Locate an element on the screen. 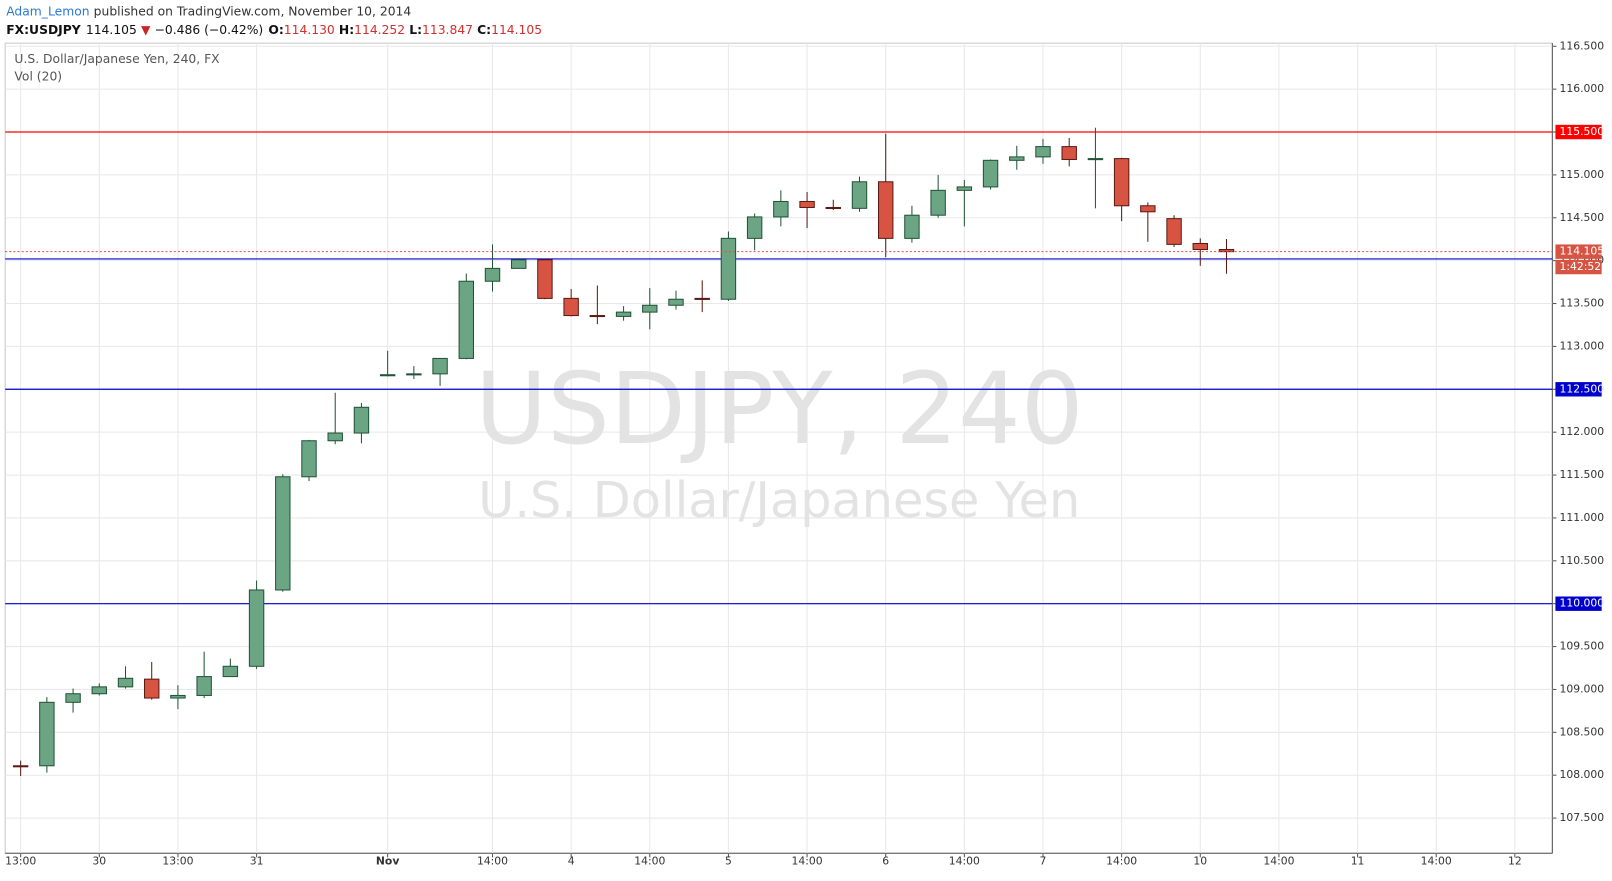 The width and height of the screenshot is (1612, 881). open-label: O: is located at coordinates (275, 29).